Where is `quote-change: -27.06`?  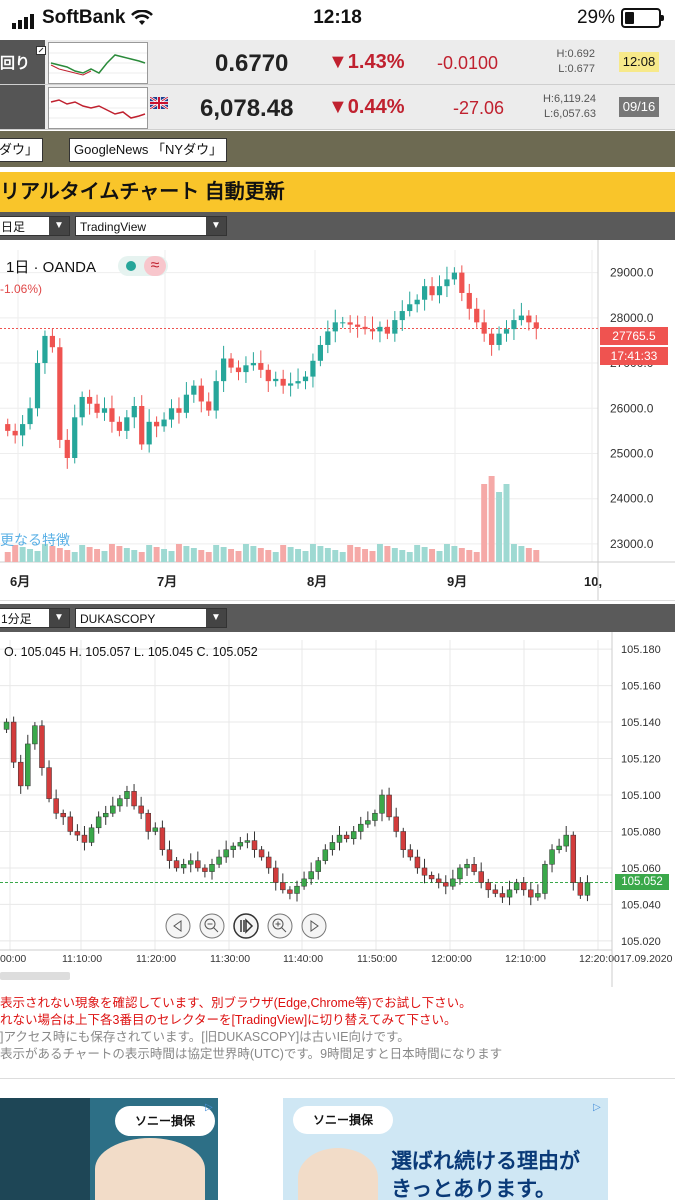
quote-change: -27.06 is located at coordinates (479, 108).